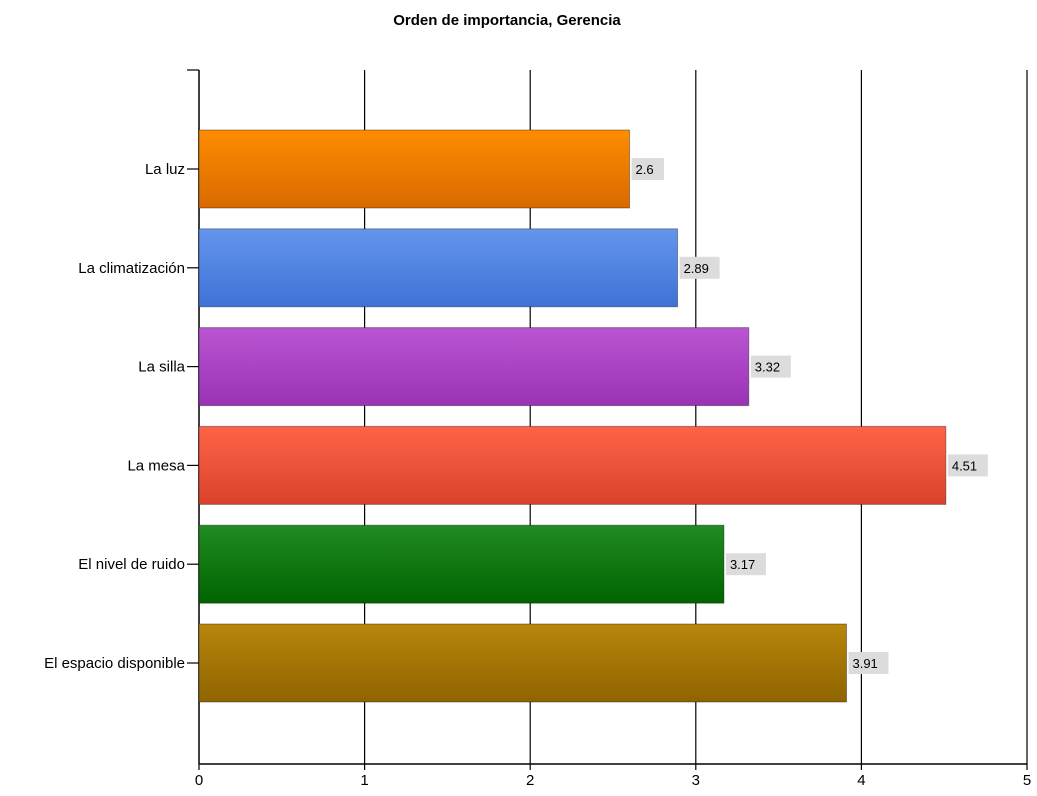 The height and width of the screenshot is (796, 1037). What do you see at coordinates (507, 20) in the screenshot?
I see `chart-title: Orden de importancia, Gerencia` at bounding box center [507, 20].